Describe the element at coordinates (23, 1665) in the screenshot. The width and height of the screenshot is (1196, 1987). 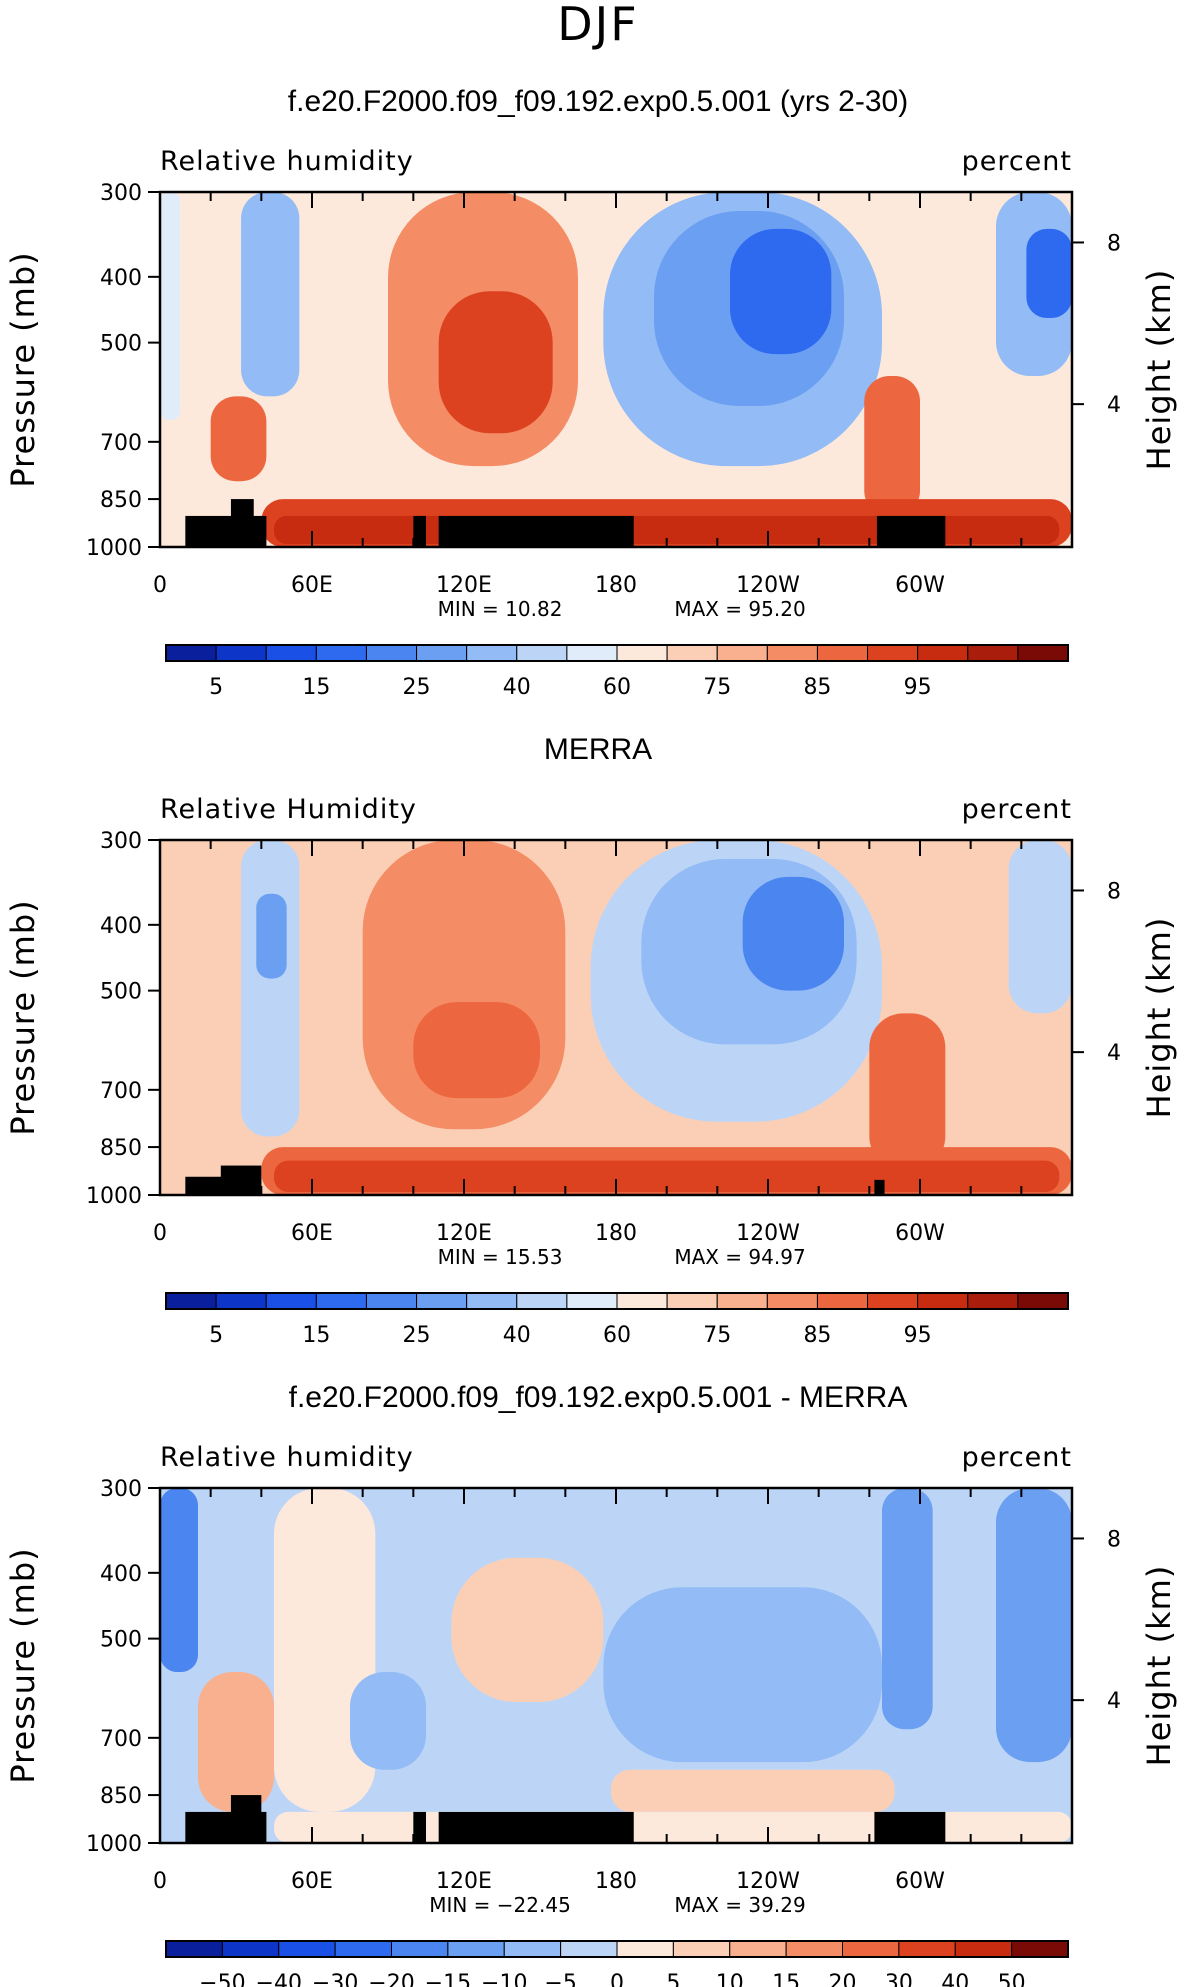
I see `y-axis-label: Pressure (mb)` at that location.